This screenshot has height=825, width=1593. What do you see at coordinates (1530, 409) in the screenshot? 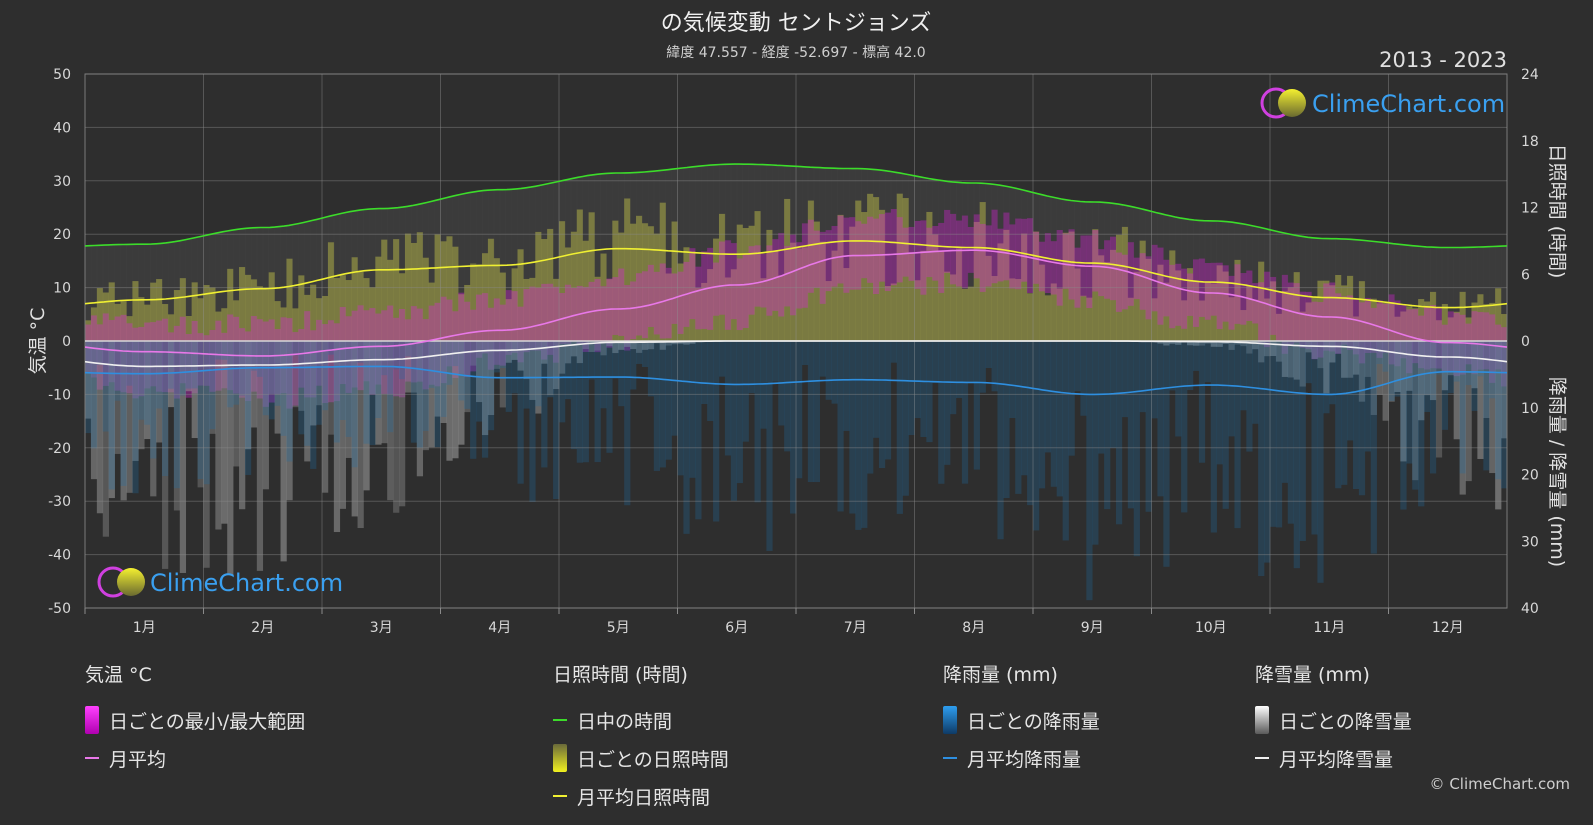
I see `y-right-bottom-tick-label: 10` at bounding box center [1530, 409].